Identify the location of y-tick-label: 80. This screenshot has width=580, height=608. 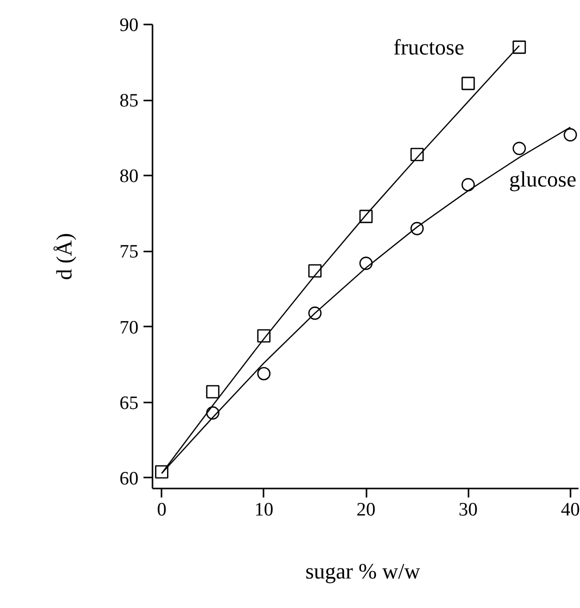
(129, 177).